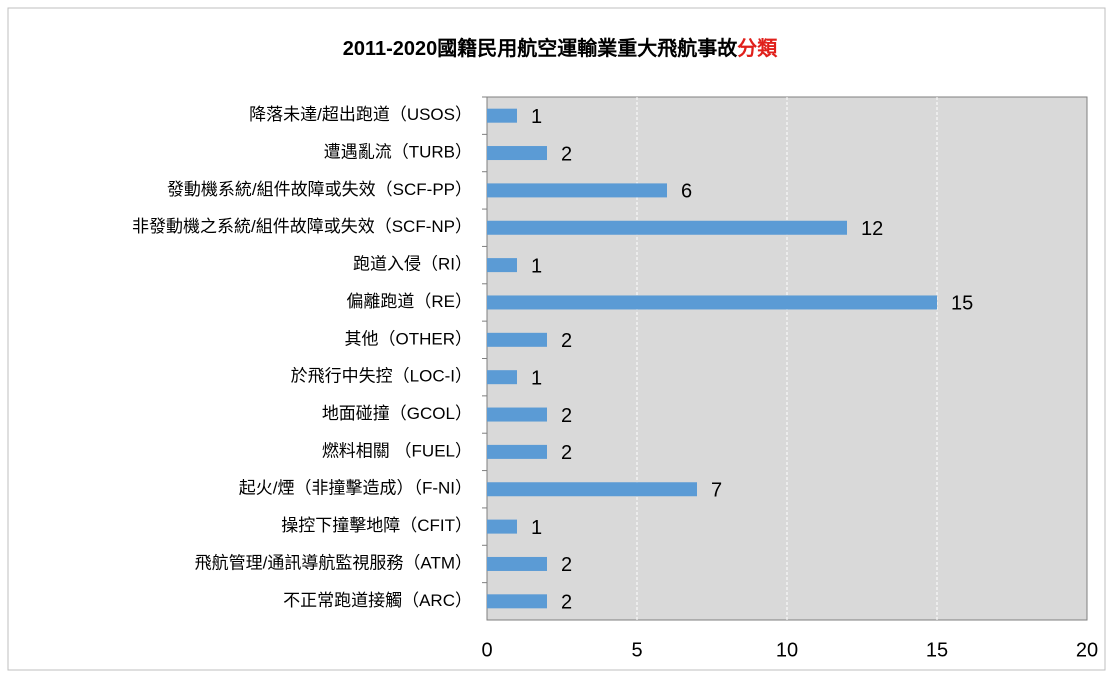 The height and width of the screenshot is (682, 1113). Describe the element at coordinates (360, 114) in the screenshot. I see `y-tick-label: 降落未達/超出跑道（USOS）` at that location.